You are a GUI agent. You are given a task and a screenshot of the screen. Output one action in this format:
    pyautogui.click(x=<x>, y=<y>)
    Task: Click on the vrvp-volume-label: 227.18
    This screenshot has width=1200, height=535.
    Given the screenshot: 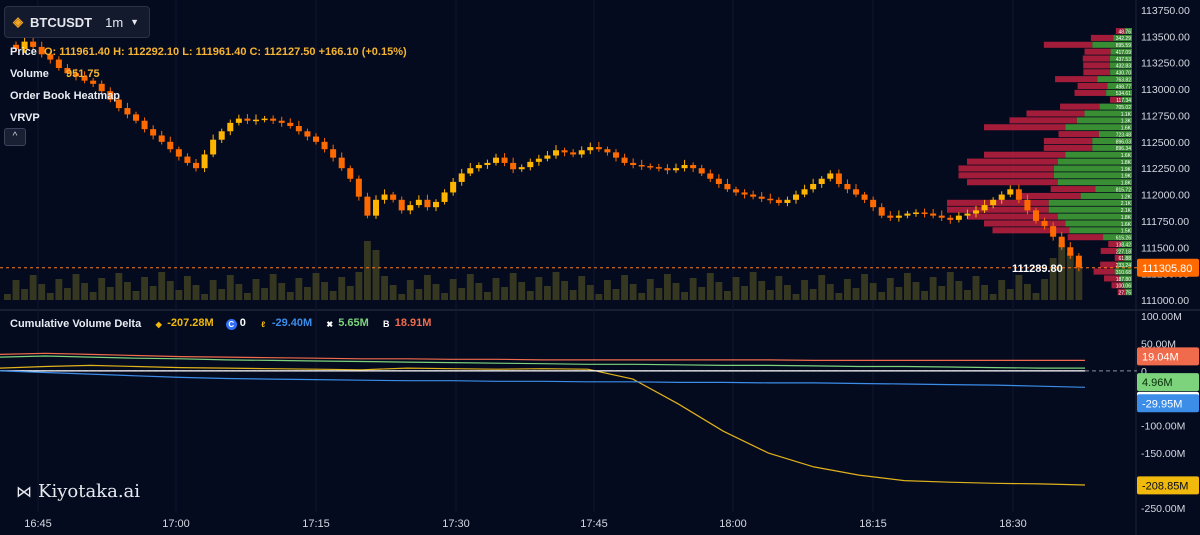 What is the action you would take?
    pyautogui.click(x=1124, y=252)
    